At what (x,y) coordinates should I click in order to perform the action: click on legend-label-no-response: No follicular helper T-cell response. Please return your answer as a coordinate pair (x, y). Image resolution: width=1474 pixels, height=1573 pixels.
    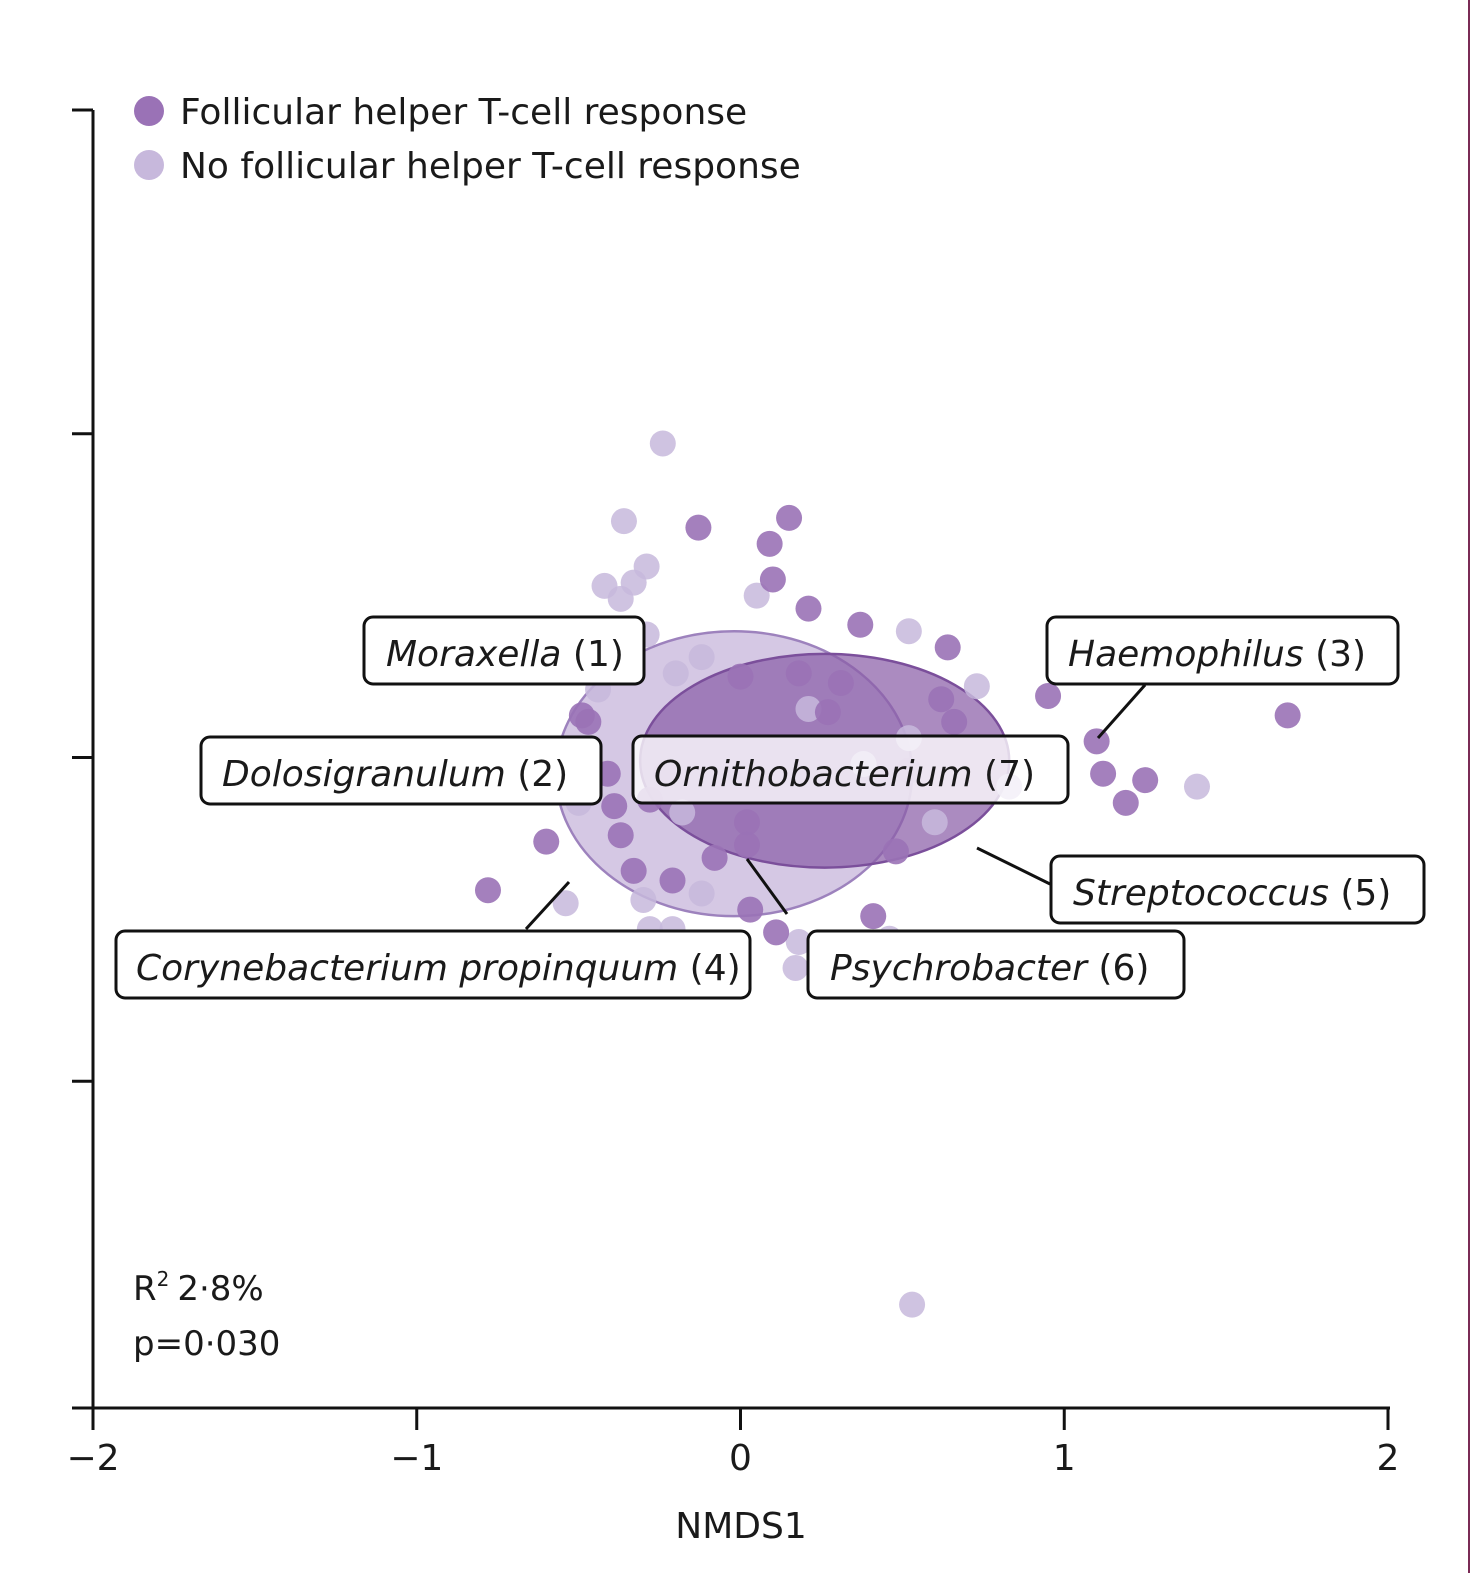
    Looking at the image, I should click on (490, 166).